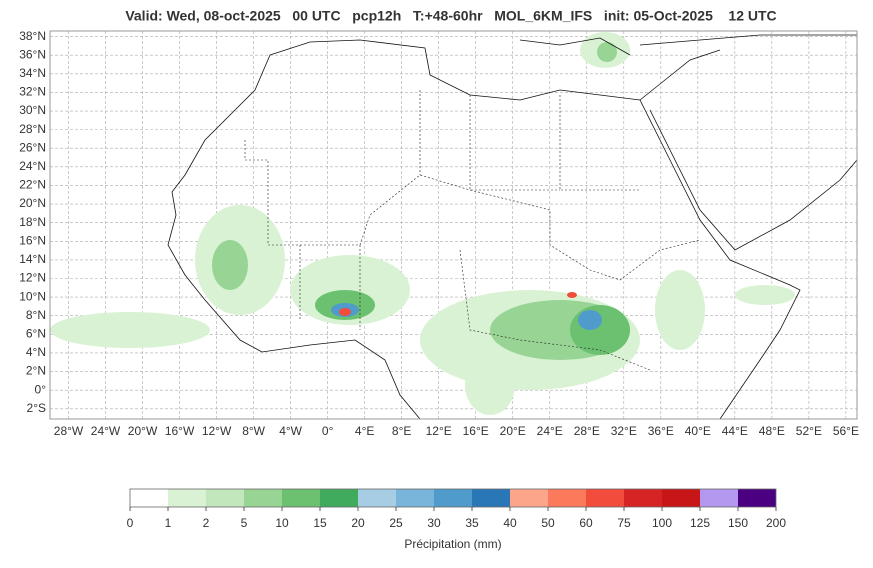 The height and width of the screenshot is (568, 873). I want to click on lat-tick-label: 22°N, so click(32, 185).